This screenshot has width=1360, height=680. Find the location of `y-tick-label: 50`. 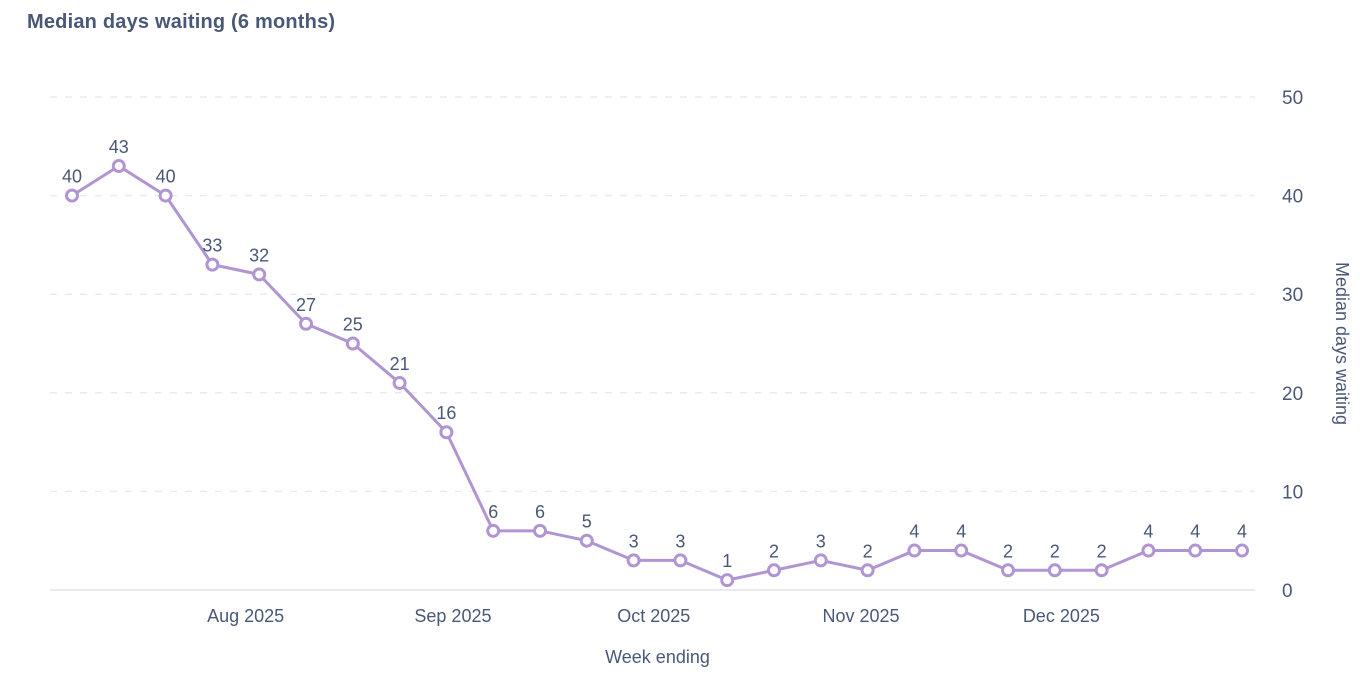

y-tick-label: 50 is located at coordinates (1292, 98).